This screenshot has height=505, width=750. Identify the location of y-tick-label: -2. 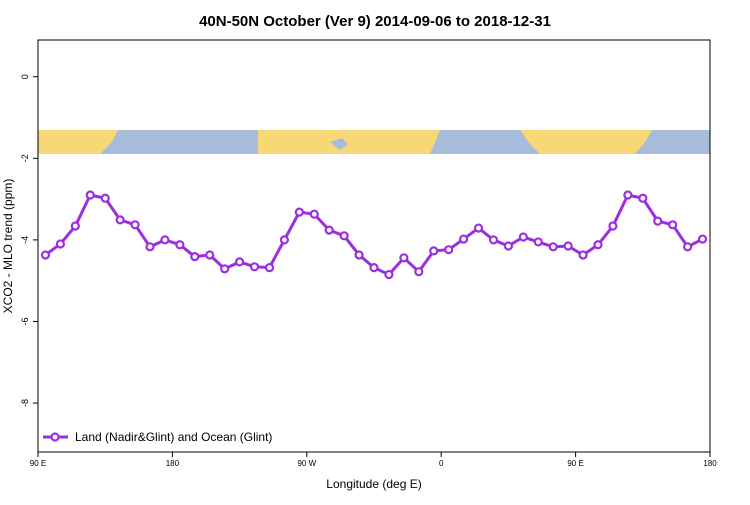
(25, 158).